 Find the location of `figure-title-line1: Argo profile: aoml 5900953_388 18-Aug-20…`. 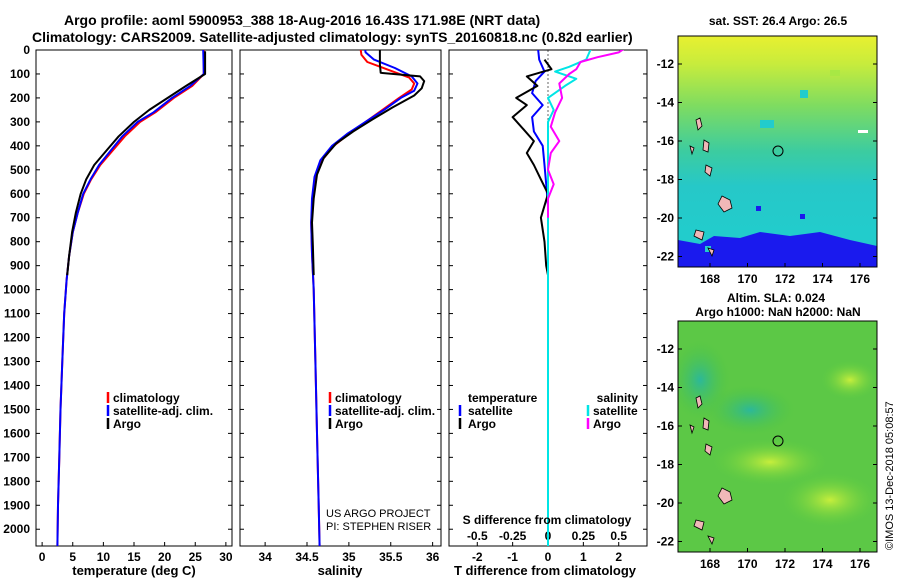

figure-title-line1: Argo profile: aoml 5900953_388 18-Aug-20… is located at coordinates (302, 20).